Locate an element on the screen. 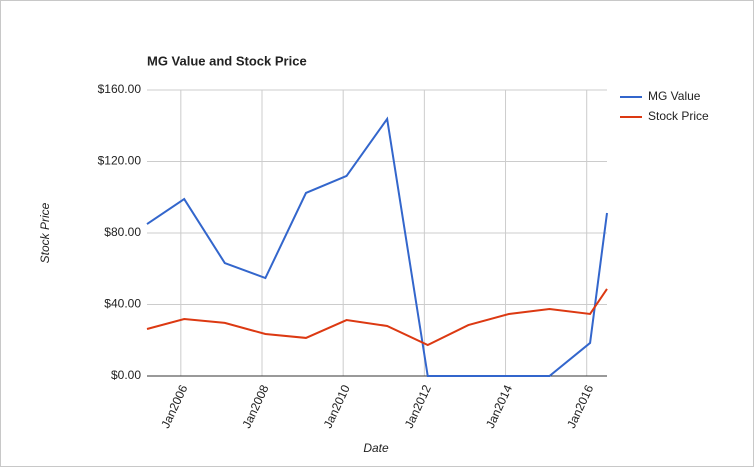 The width and height of the screenshot is (754, 468). y-tick-label: $0.00 is located at coordinates (126, 375).